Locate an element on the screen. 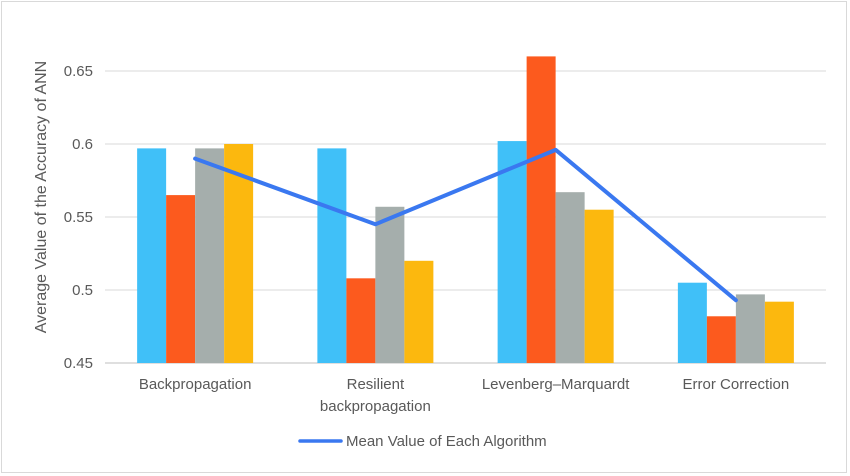 The width and height of the screenshot is (850, 476). category-label: Error Correction is located at coordinates (736, 384).